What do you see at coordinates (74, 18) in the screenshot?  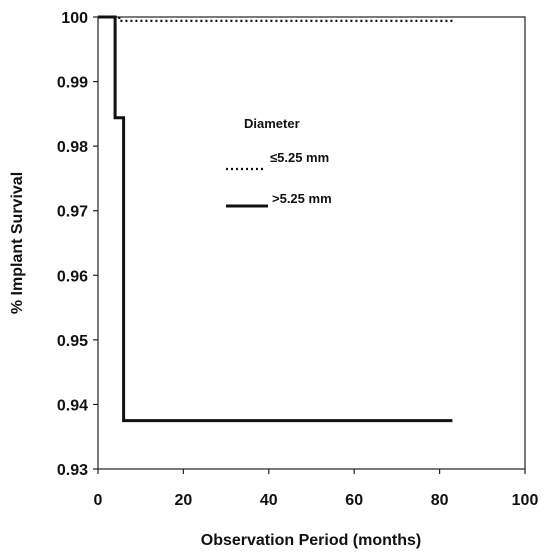 I see `y-tick-label: 100` at bounding box center [74, 18].